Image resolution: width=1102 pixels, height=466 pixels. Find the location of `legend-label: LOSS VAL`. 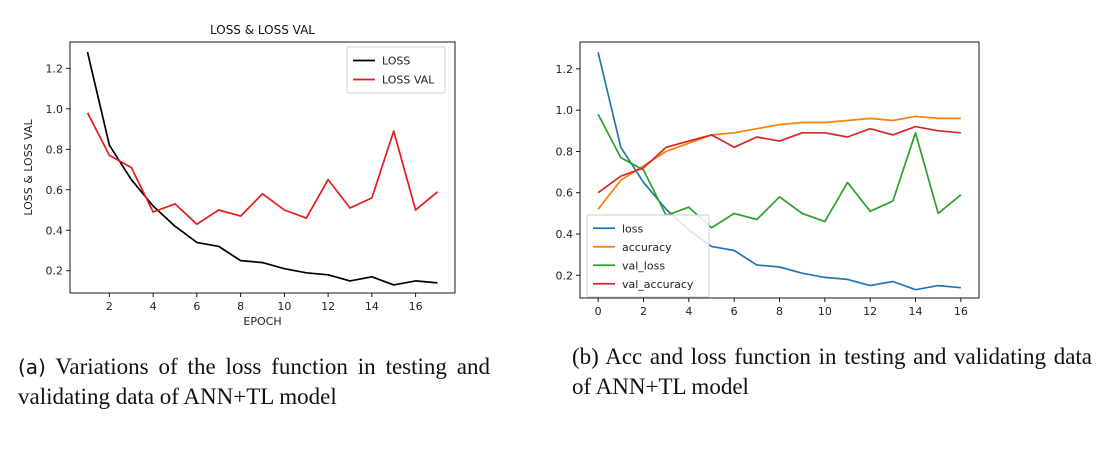

legend-label: LOSS VAL is located at coordinates (408, 80).